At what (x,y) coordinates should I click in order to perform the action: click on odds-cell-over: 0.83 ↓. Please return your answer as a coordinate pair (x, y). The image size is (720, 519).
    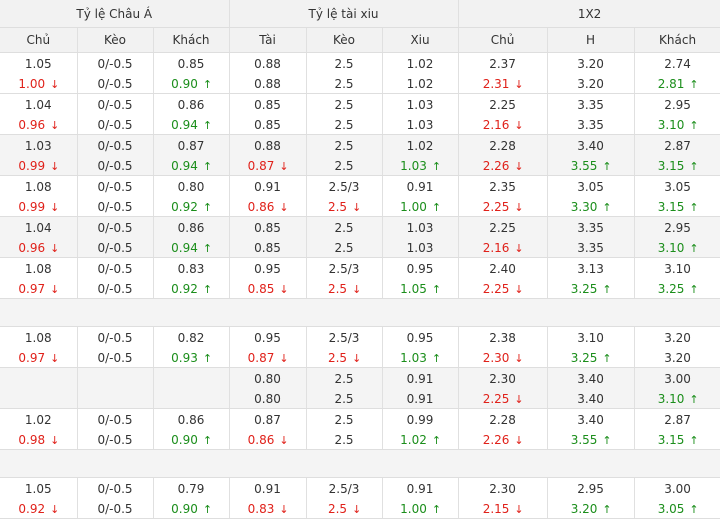
    Looking at the image, I should click on (268, 509).